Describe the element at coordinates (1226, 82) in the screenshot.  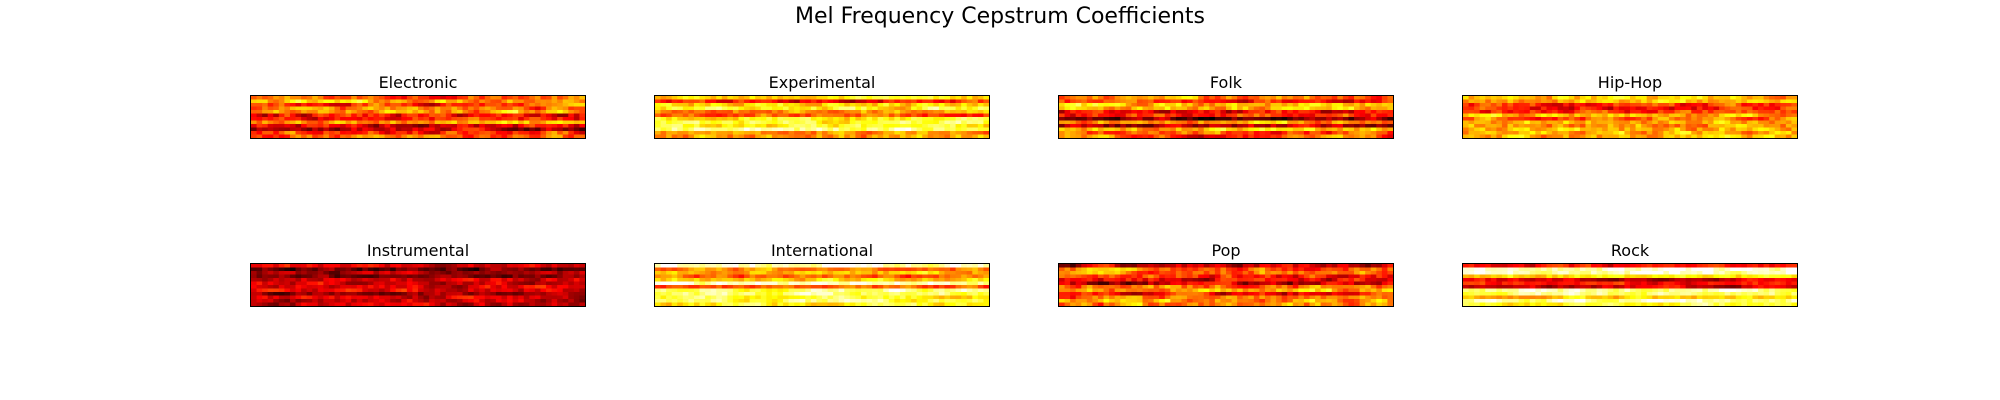
I see `panel-title-folk: Folk` at that location.